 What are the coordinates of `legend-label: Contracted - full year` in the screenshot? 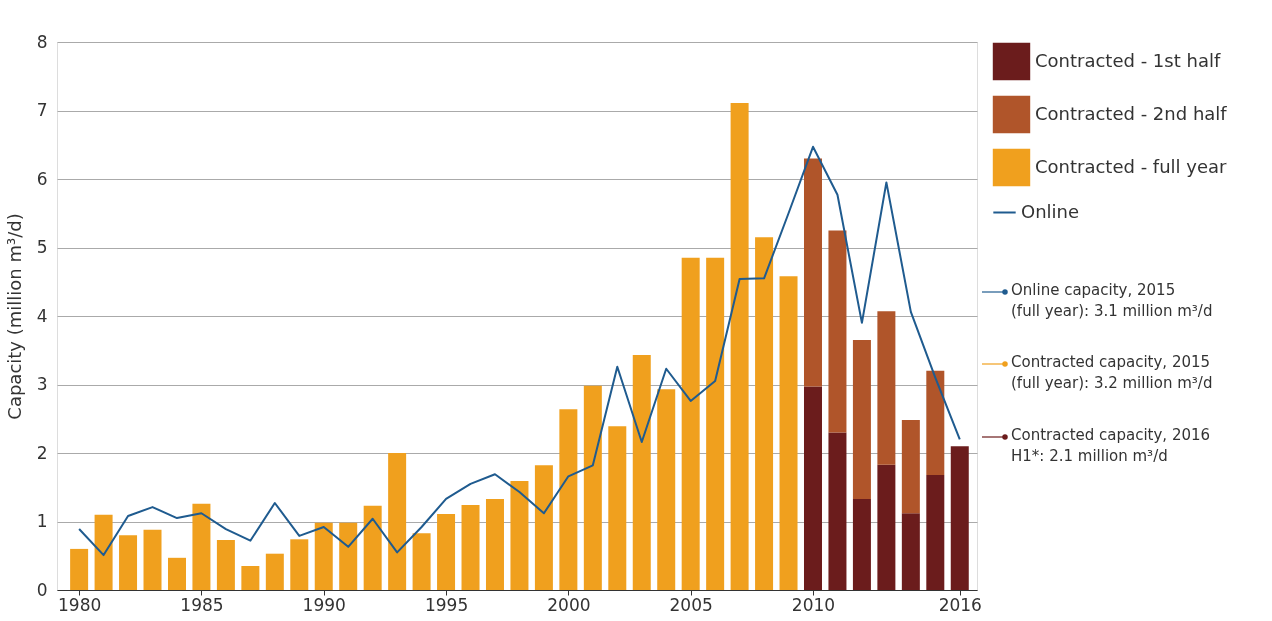 It's located at (1131, 166).